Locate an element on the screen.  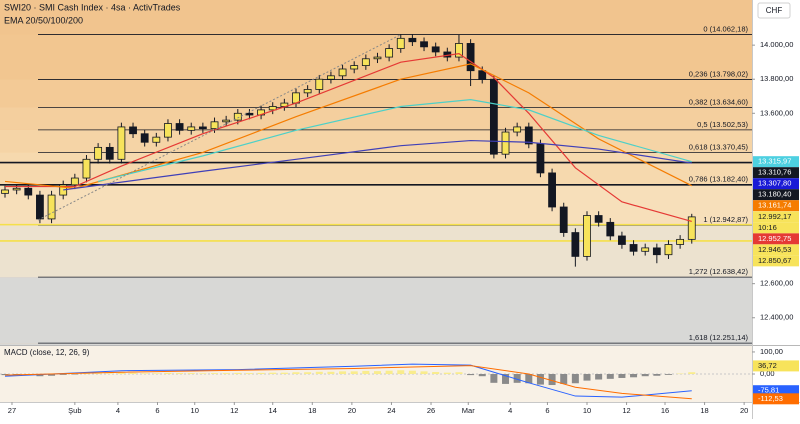
currency-box is located at coordinates (774, 10).